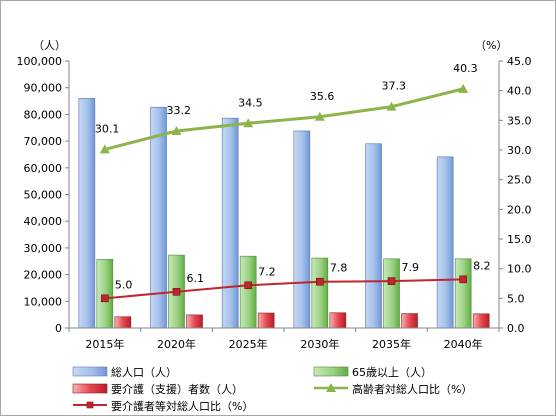  Describe the element at coordinates (176, 344) in the screenshot. I see `x-tick-label: 2020年` at that location.